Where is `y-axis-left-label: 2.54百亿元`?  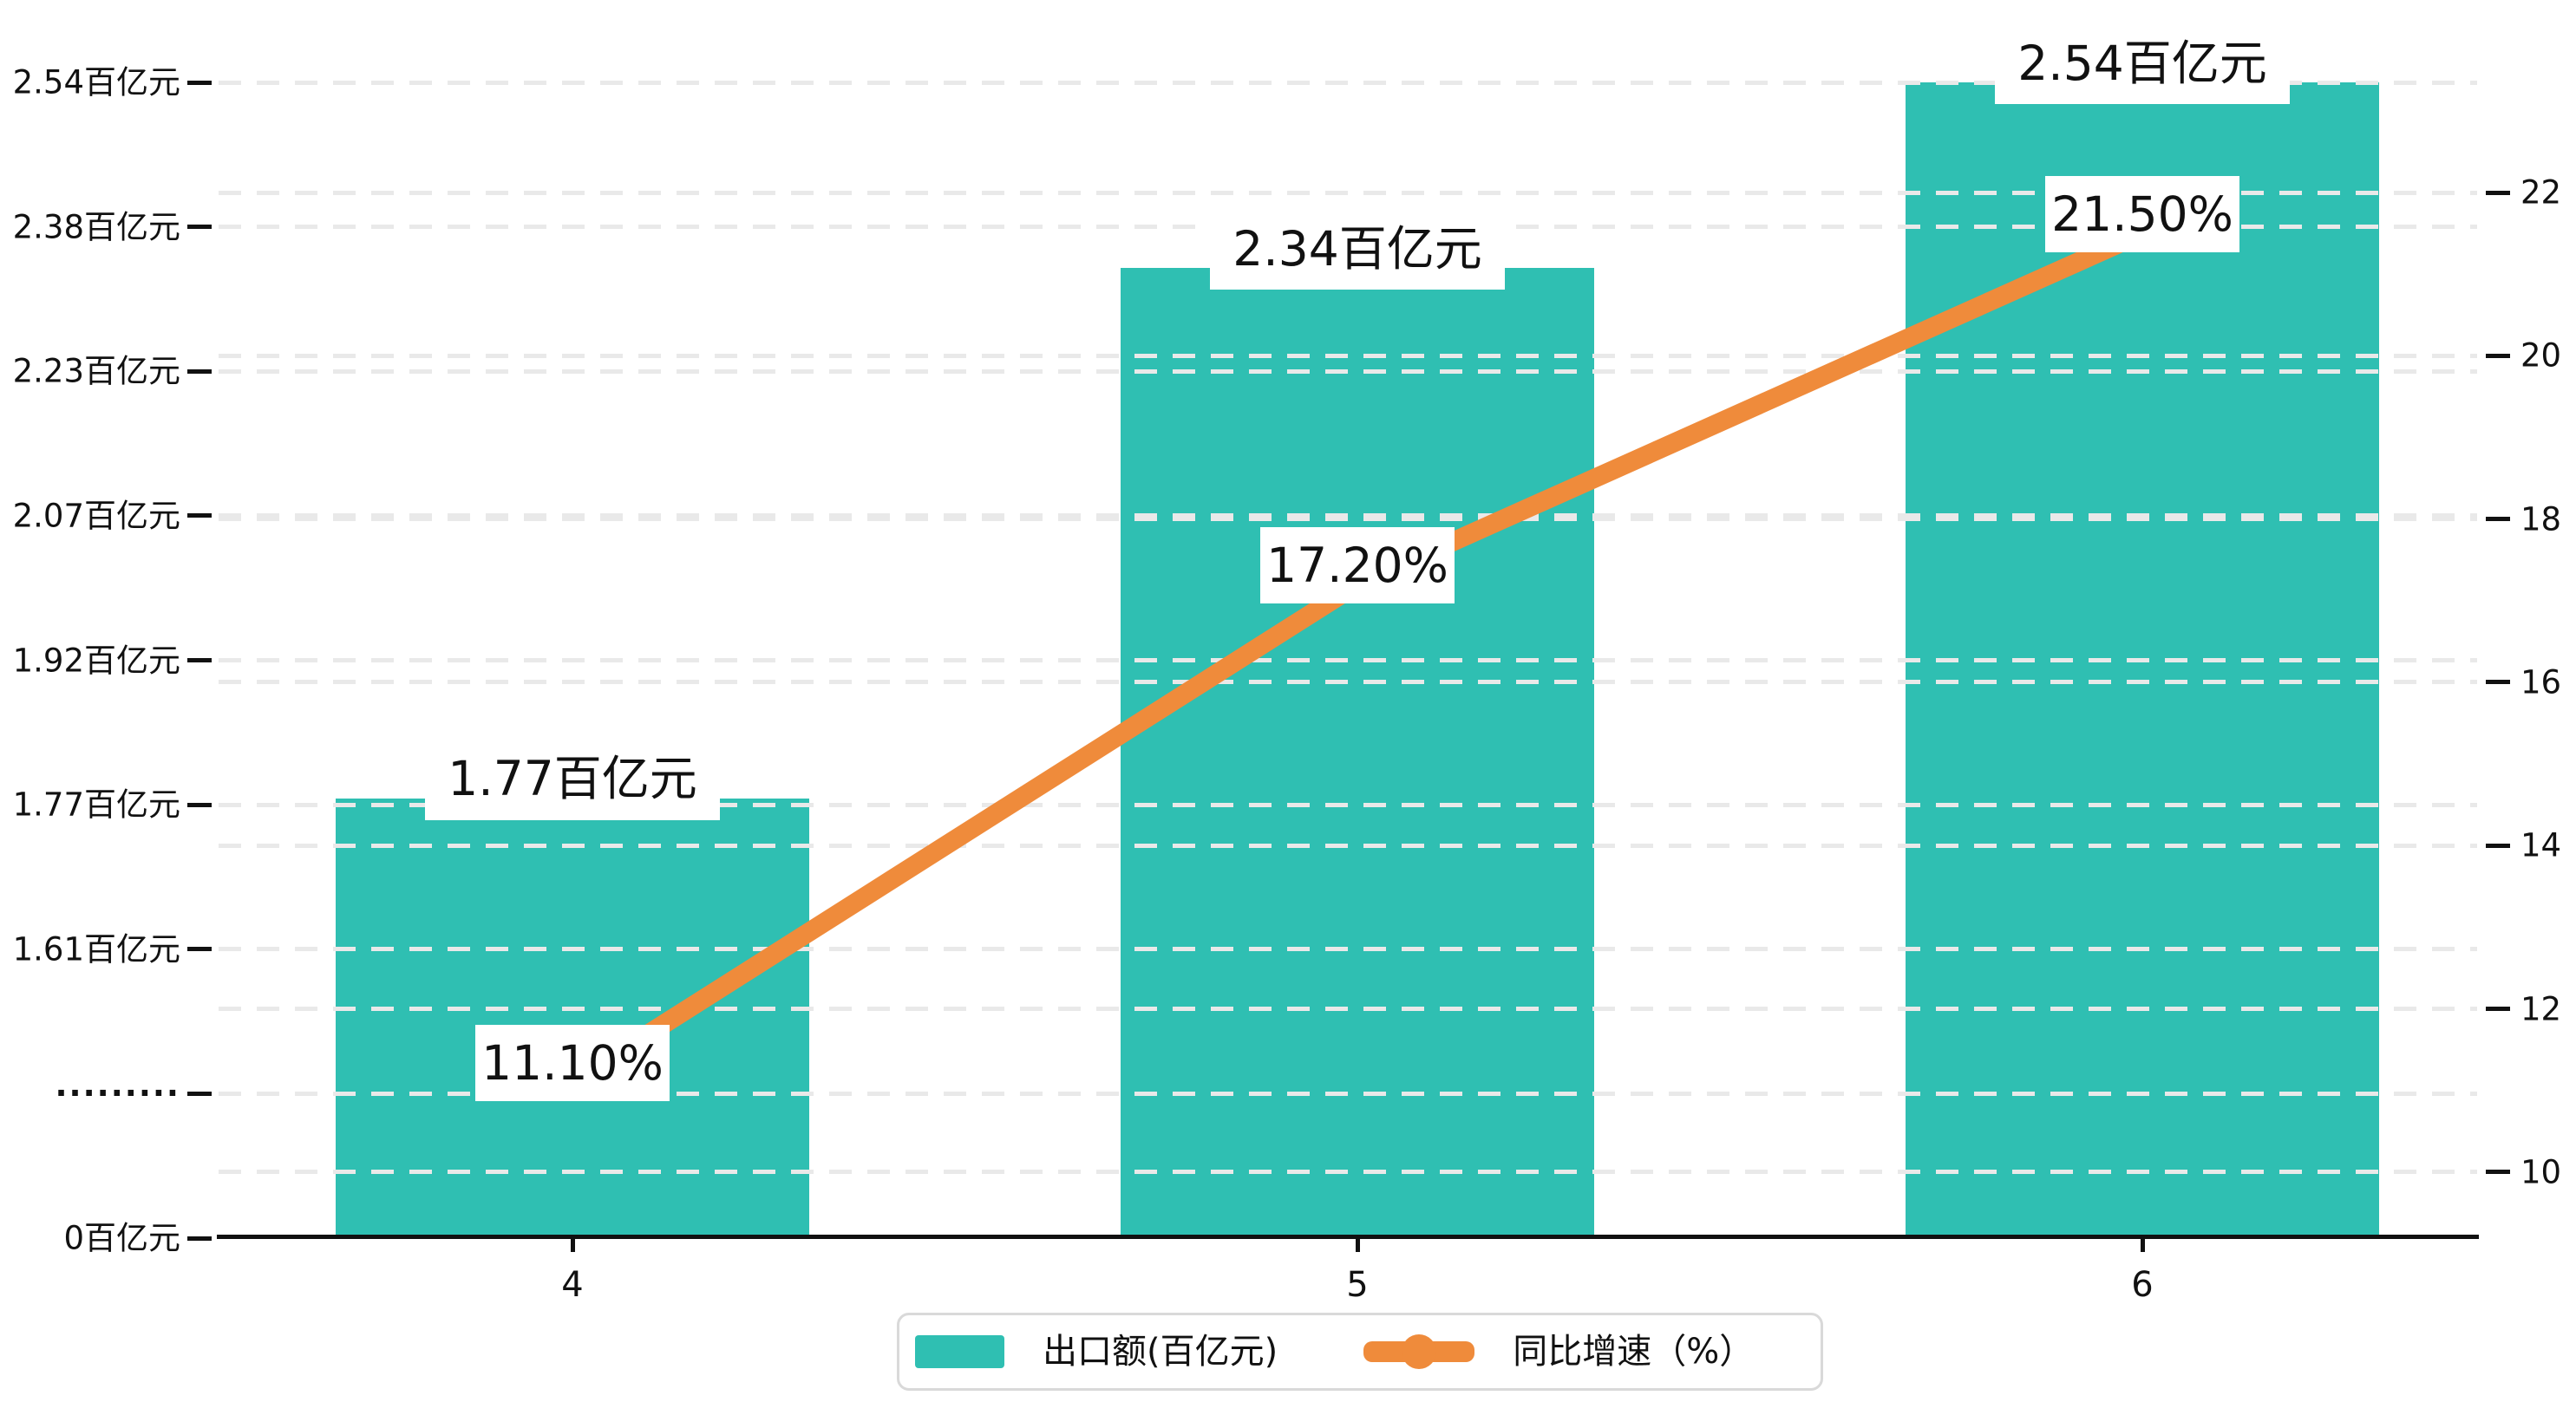
y-axis-left-label: 2.54百亿元 is located at coordinates (96, 82).